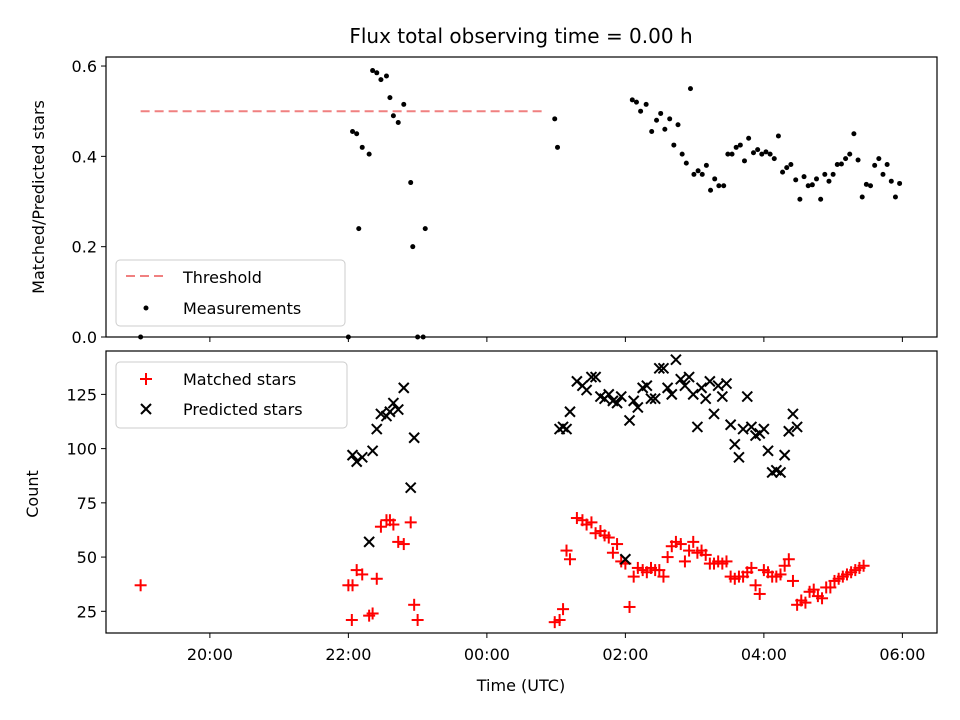 The width and height of the screenshot is (960, 720). I want to click on top-y-tick-label: 0.0, so click(84, 337).